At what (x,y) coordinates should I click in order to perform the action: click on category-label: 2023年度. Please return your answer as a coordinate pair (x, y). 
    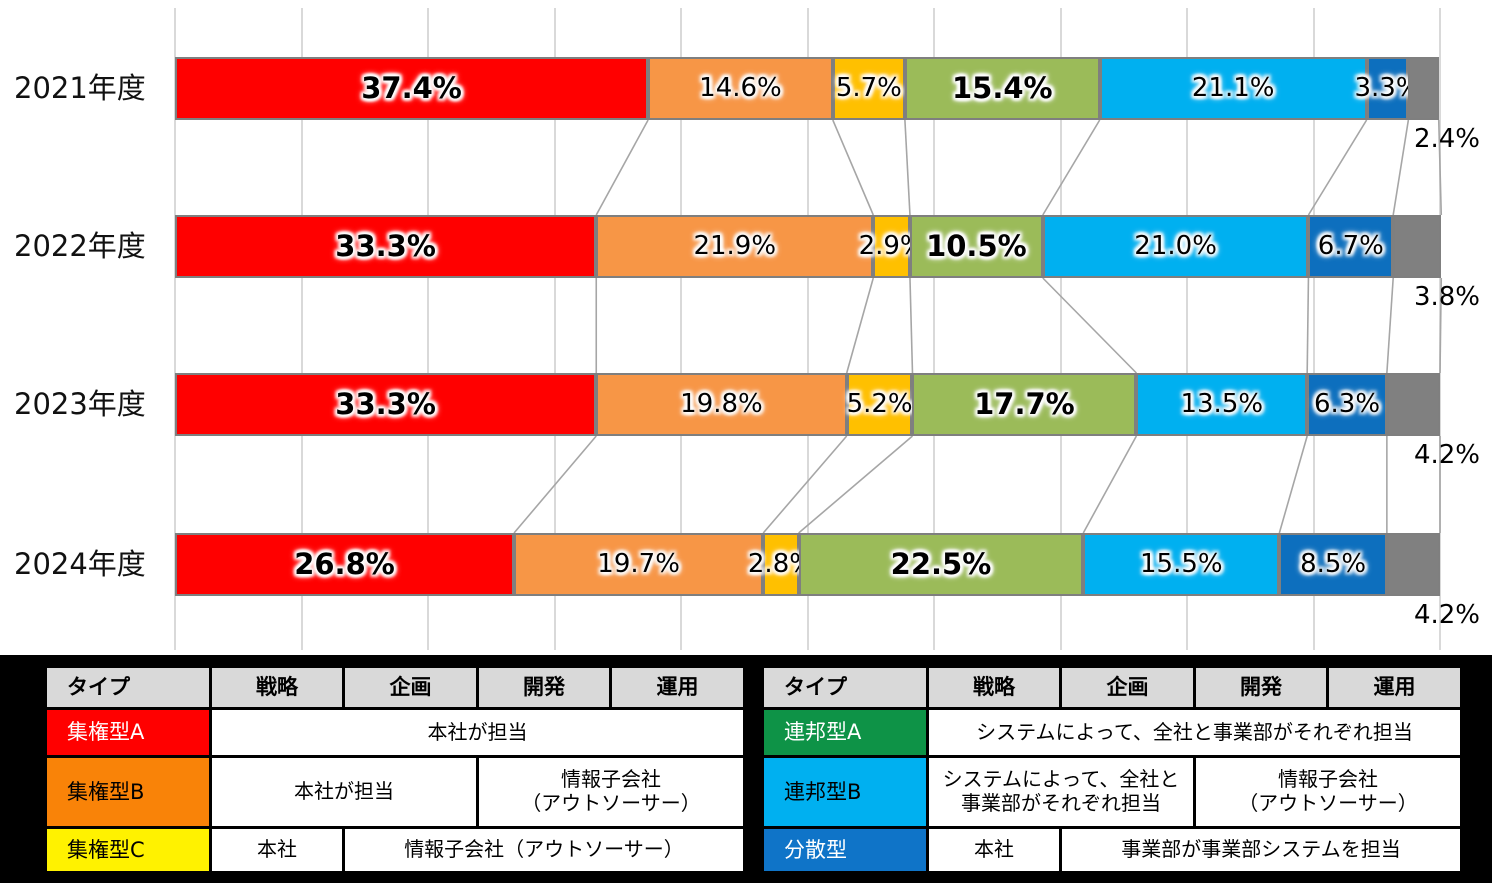
    Looking at the image, I should click on (80, 404).